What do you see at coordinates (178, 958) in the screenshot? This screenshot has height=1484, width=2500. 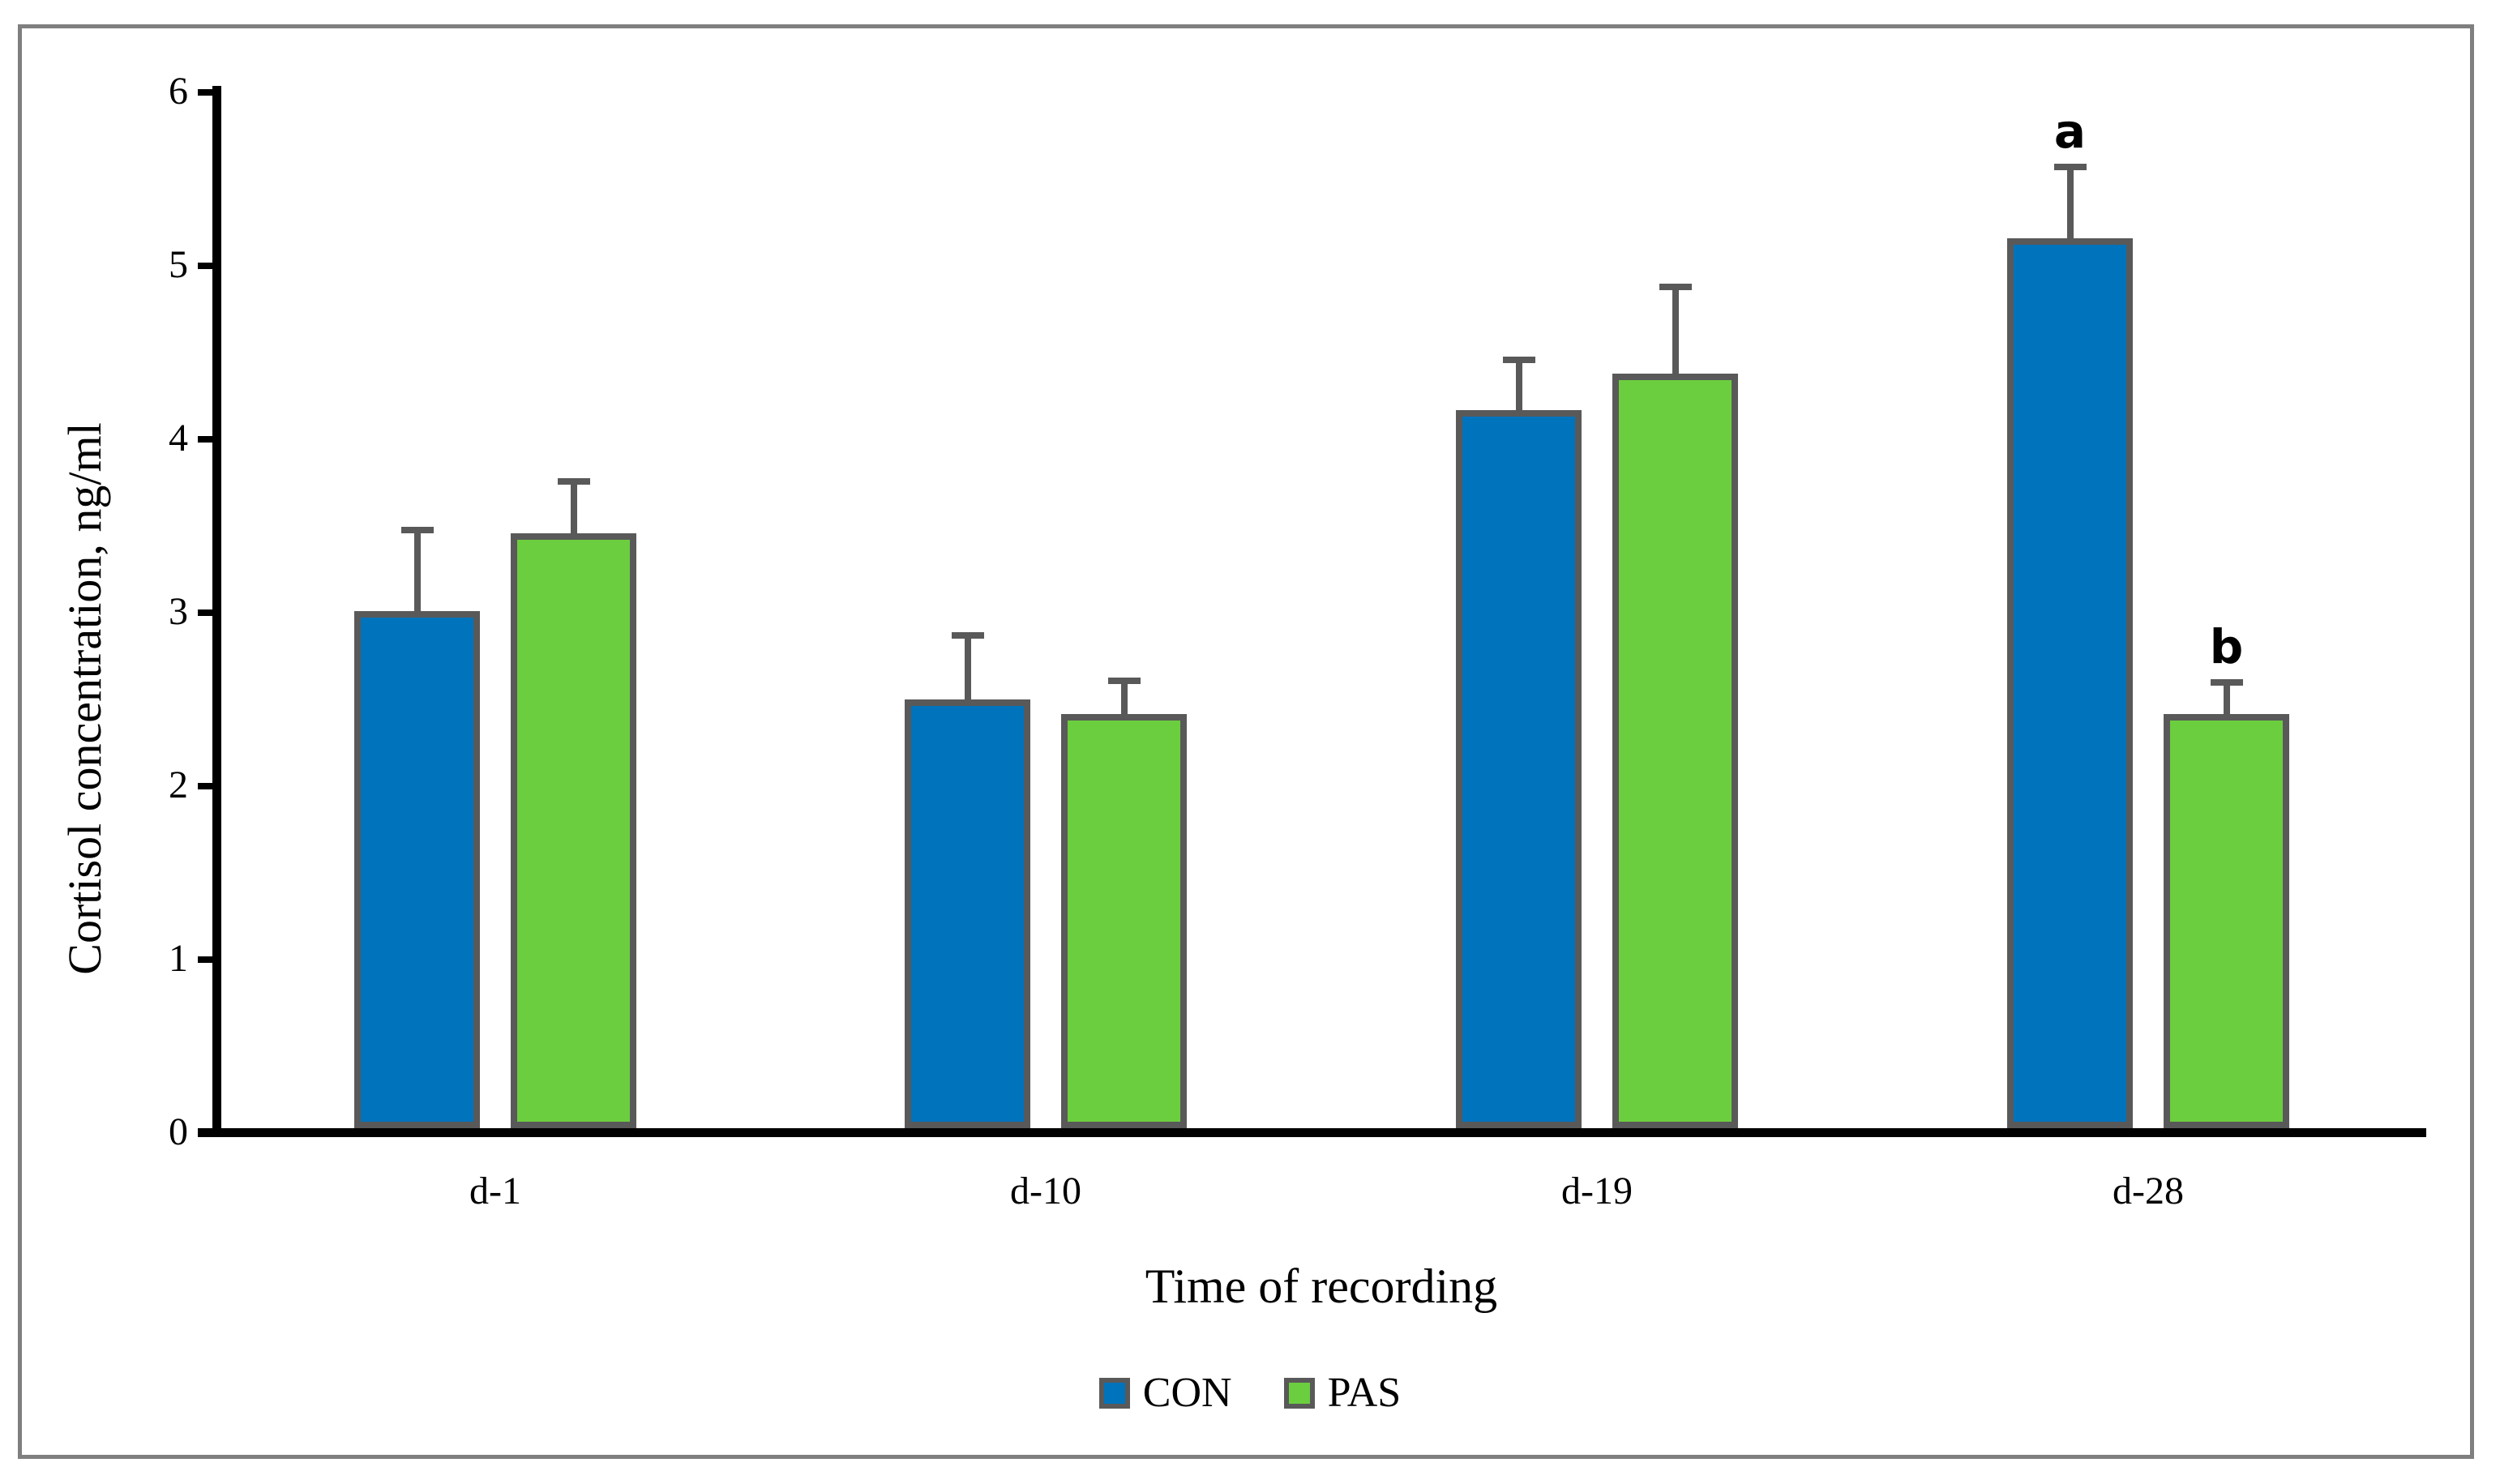 I see `y-tick-label: 1` at bounding box center [178, 958].